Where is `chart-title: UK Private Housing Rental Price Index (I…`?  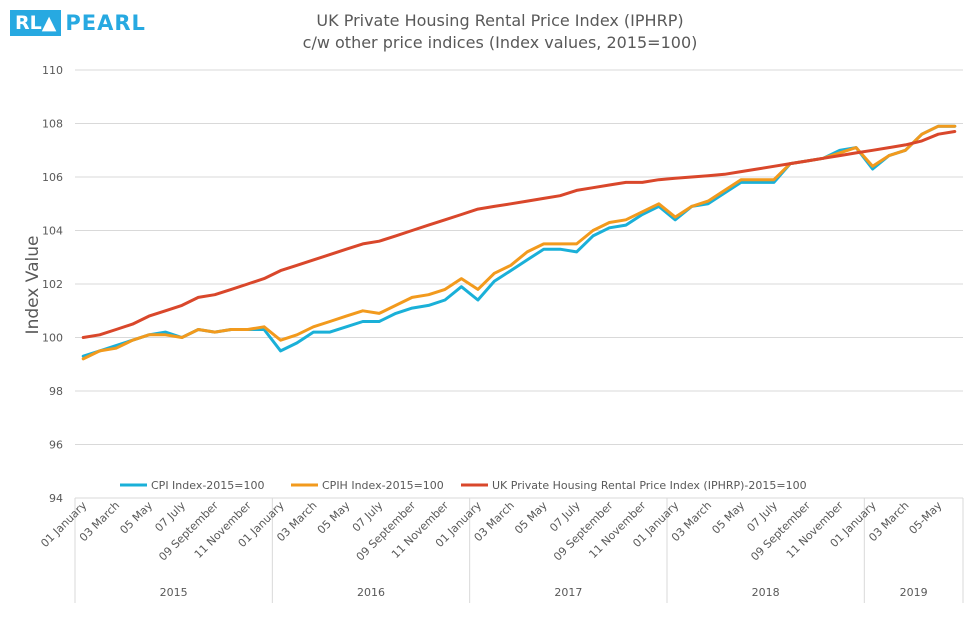
chart-title: UK Private Housing Rental Price Index (I… is located at coordinates (500, 20).